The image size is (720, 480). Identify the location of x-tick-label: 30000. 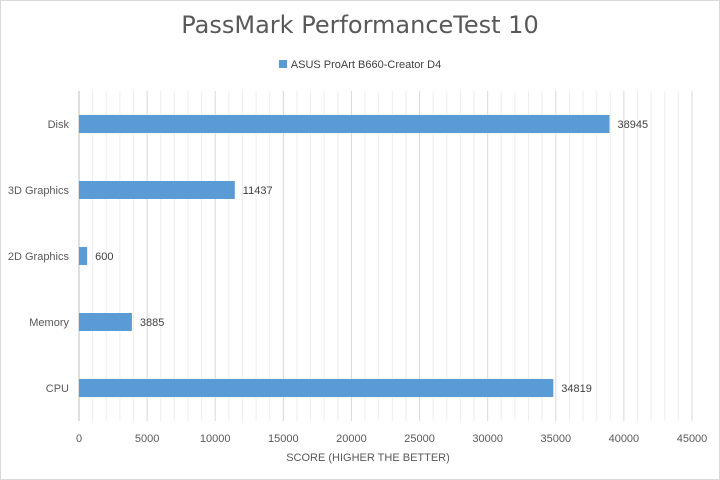
(487, 439).